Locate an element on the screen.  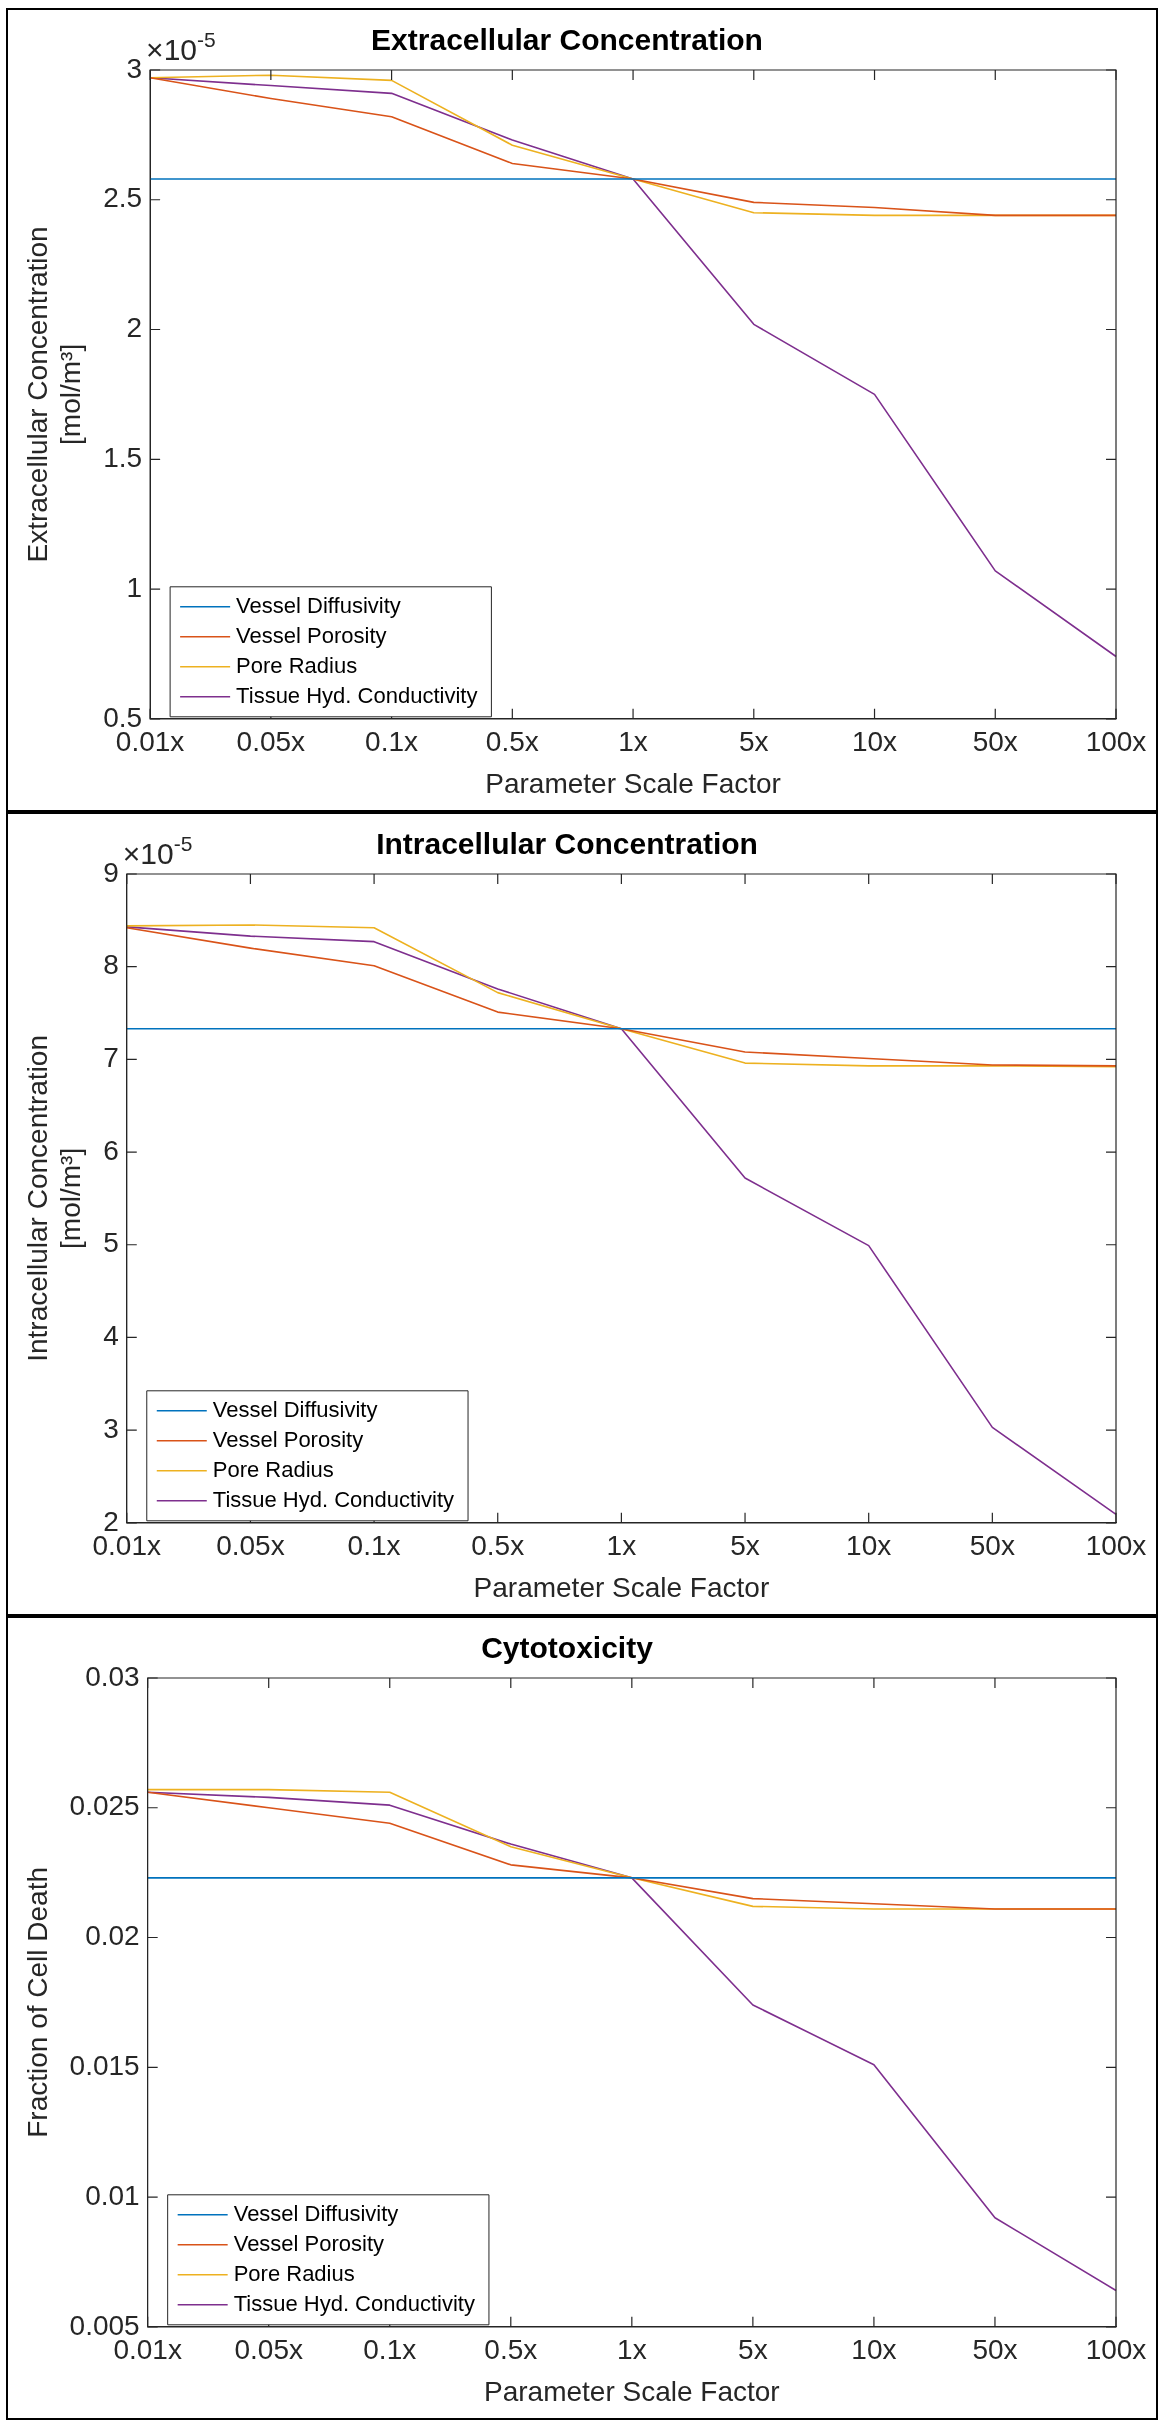
y-tick-label: 2 is located at coordinates (134, 328).